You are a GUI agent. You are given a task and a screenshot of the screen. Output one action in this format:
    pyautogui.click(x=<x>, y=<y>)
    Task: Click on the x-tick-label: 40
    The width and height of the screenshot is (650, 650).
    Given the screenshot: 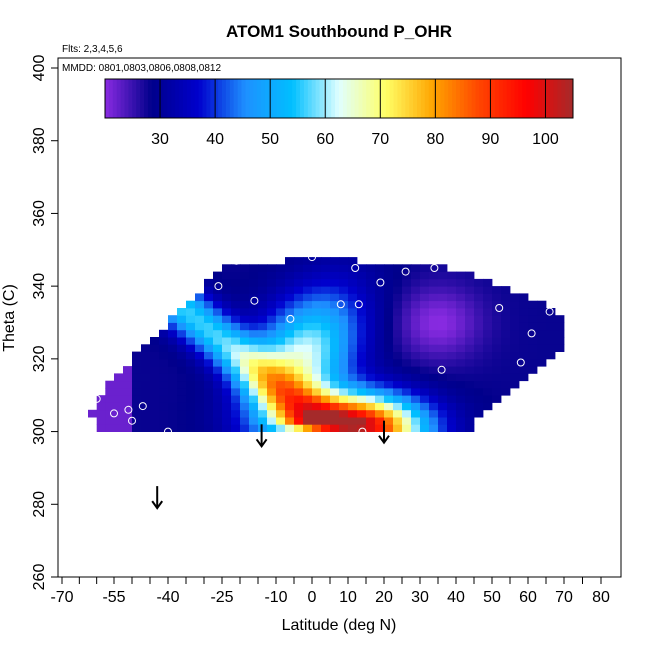 What is the action you would take?
    pyautogui.click(x=456, y=597)
    